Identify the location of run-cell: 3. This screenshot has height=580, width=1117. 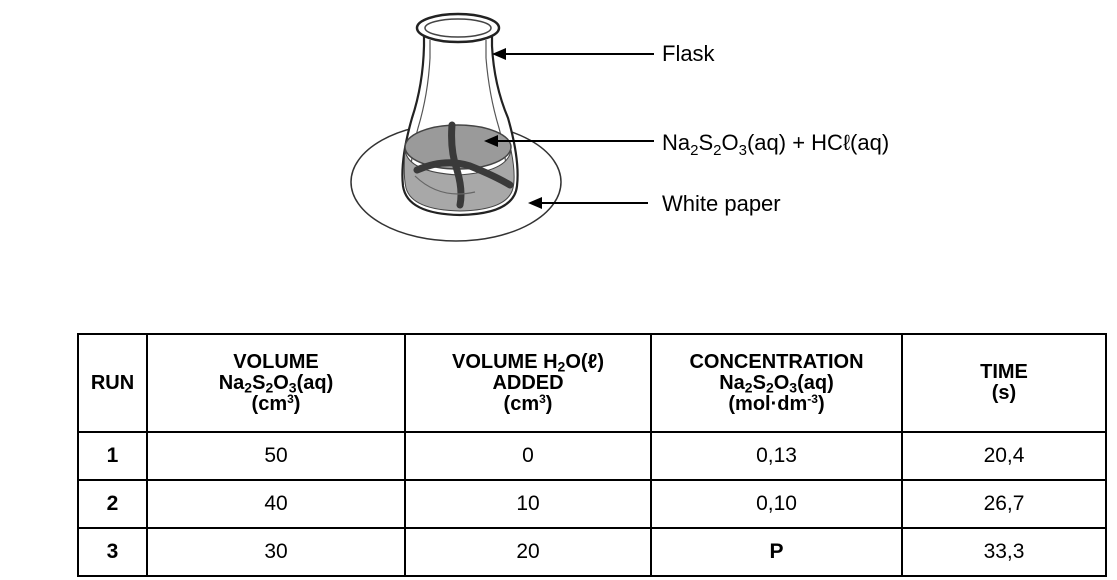
(112, 552).